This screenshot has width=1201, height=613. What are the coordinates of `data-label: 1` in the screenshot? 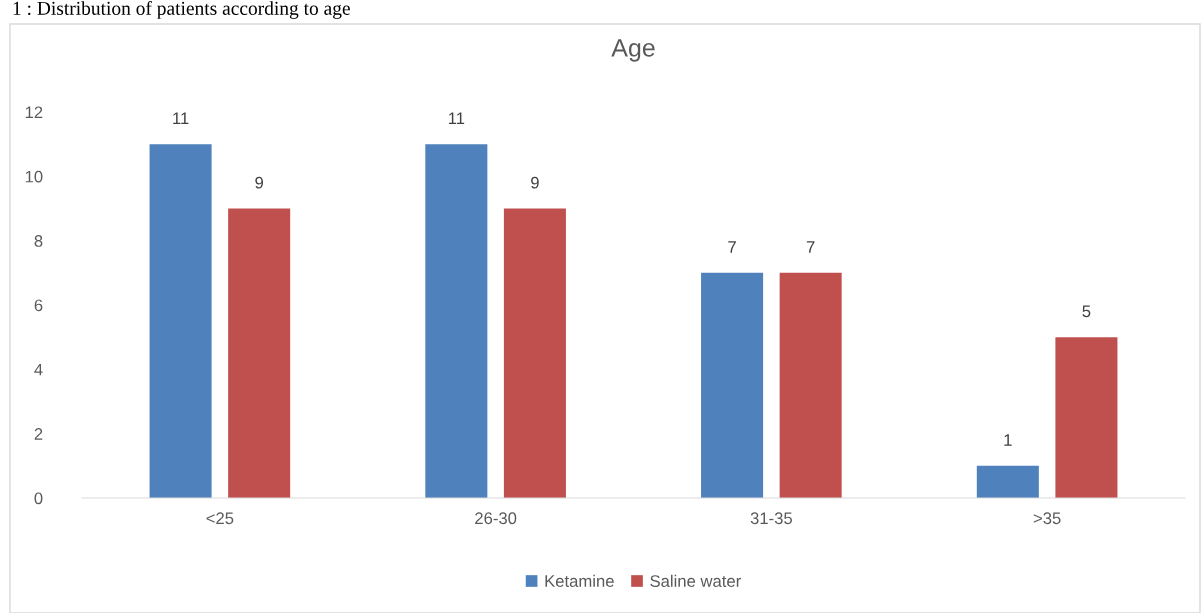 It's located at (1008, 440).